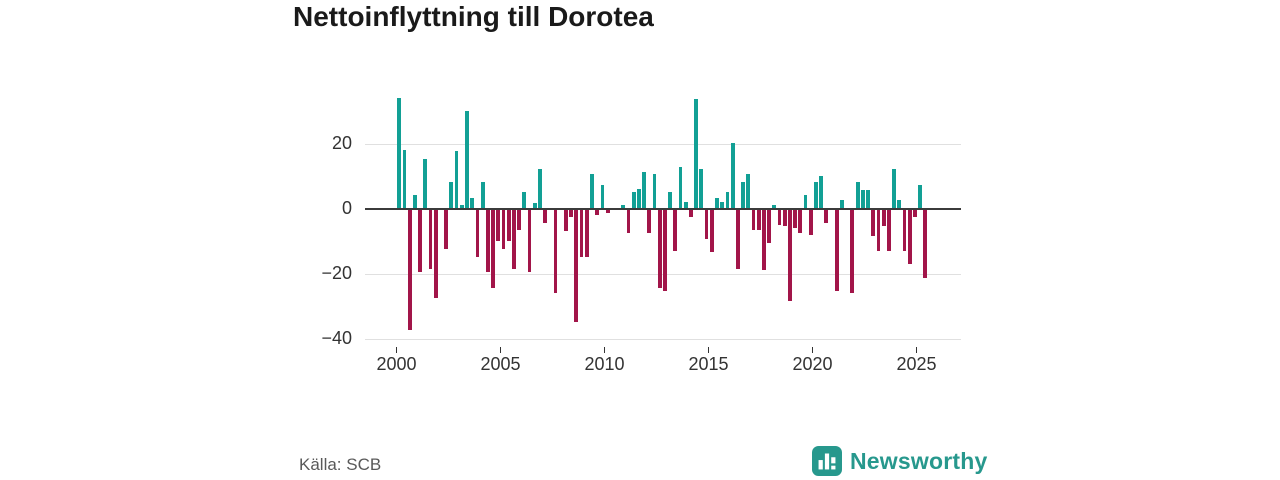 The width and height of the screenshot is (1280, 480). What do you see at coordinates (341, 143) in the screenshot?
I see `y-tick-label: 20` at bounding box center [341, 143].